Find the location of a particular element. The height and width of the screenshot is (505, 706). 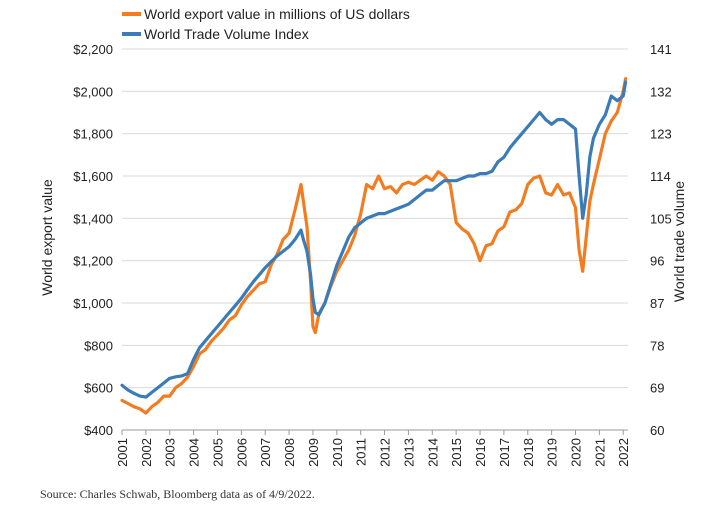

left-tick-label: $400 is located at coordinates (98, 430).